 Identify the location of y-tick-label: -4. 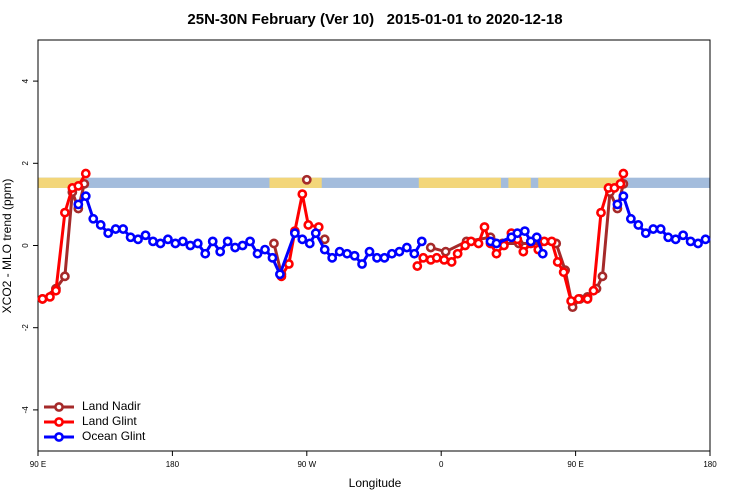
(25, 410).